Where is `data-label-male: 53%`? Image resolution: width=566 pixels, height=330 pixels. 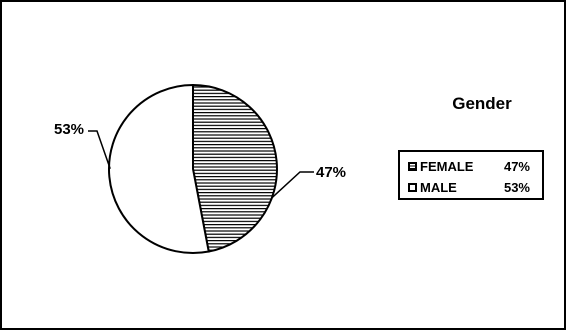
data-label-male: 53% is located at coordinates (69, 129).